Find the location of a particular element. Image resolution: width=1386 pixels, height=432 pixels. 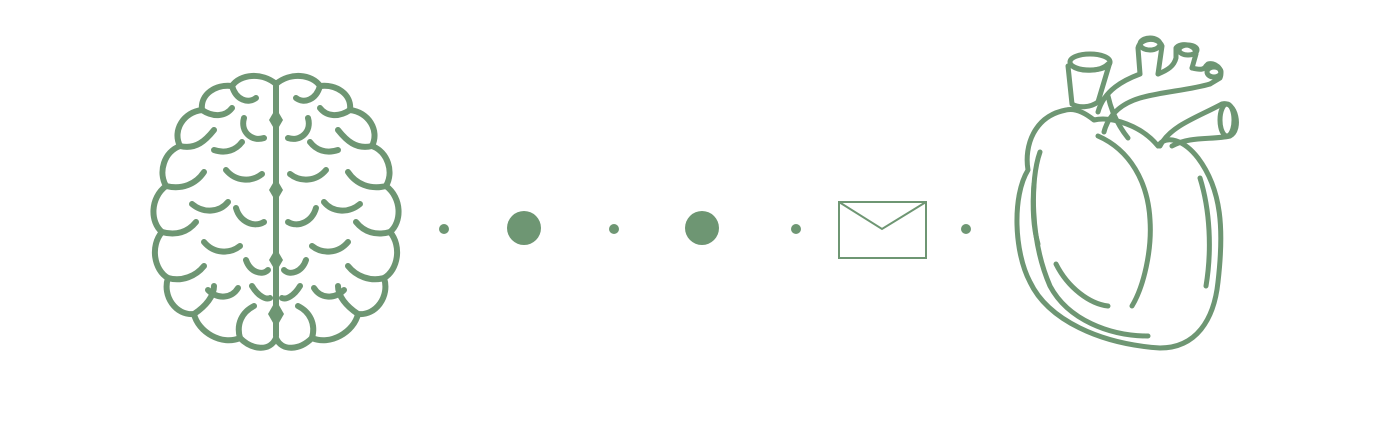

dotted-connector is located at coordinates (705, 230).